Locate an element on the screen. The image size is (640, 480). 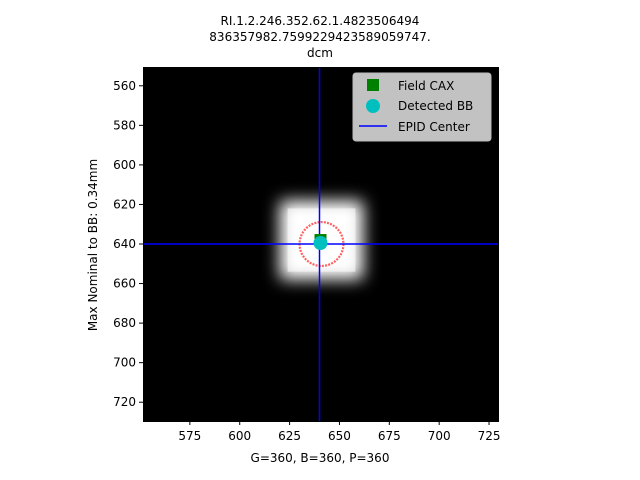
legend-field-cax-label: Field CAX is located at coordinates (426, 86).